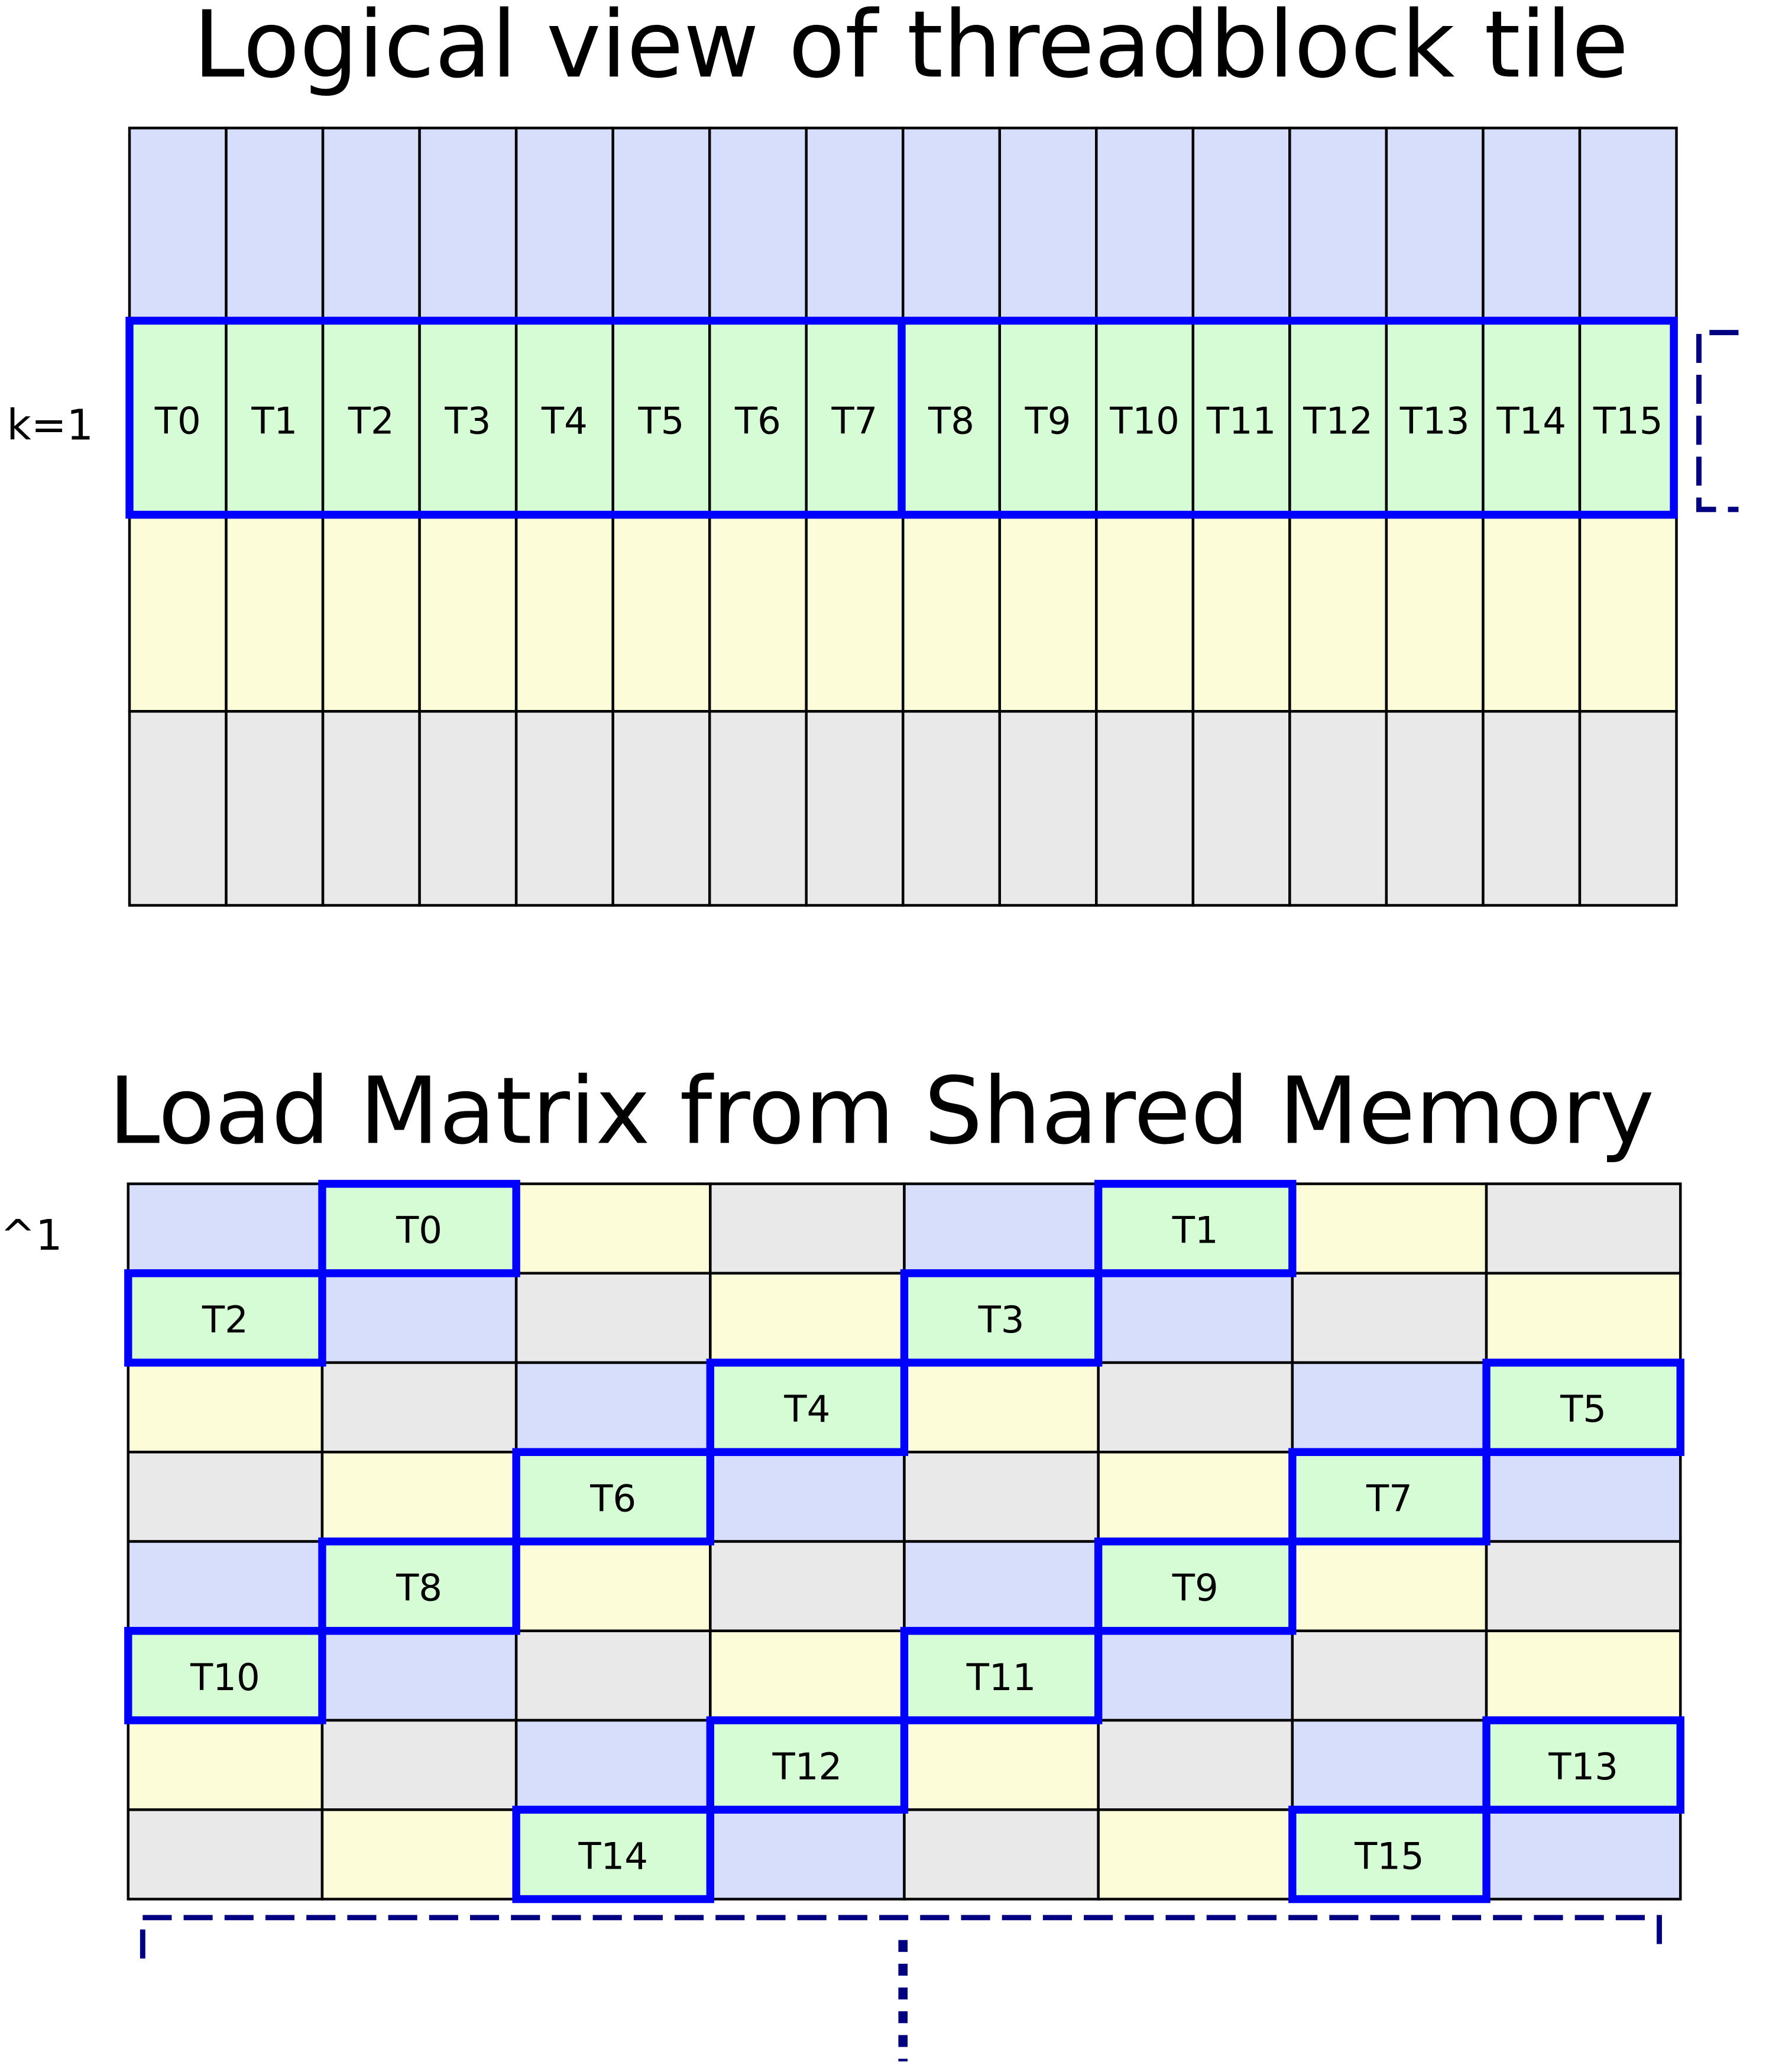 The image size is (1769, 2072). I want to click on thread-label: T5, so click(1583, 1409).